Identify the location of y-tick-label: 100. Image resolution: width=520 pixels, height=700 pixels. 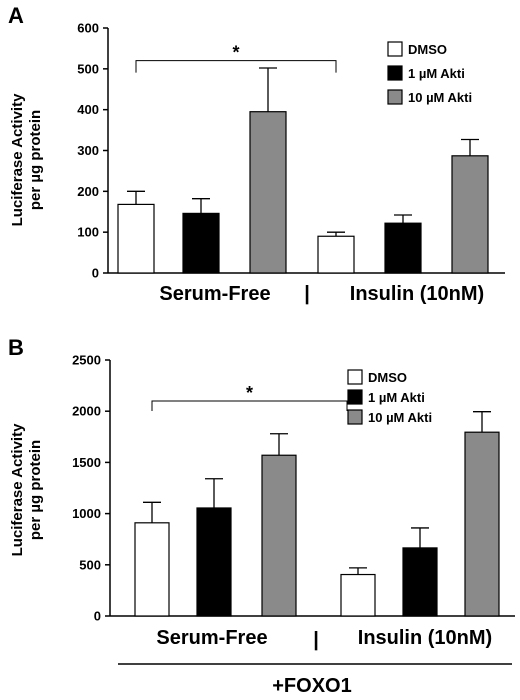
(88, 232).